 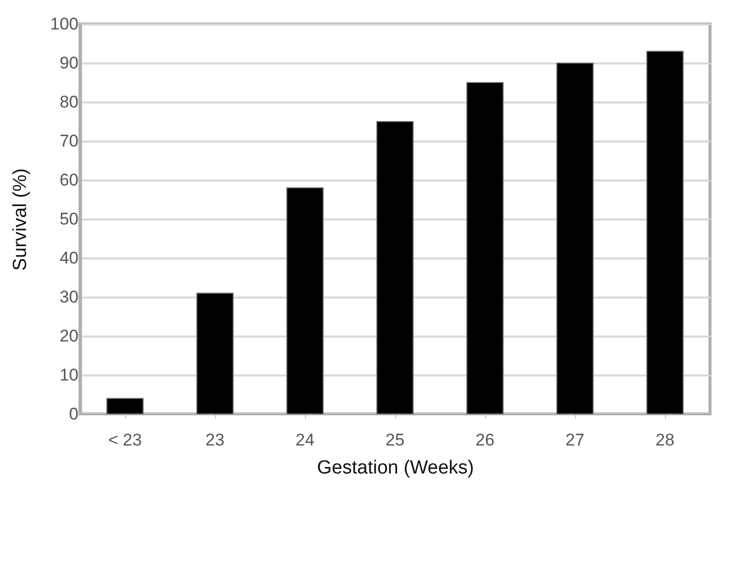 What do you see at coordinates (69, 141) in the screenshot?
I see `y-tick-label: 70` at bounding box center [69, 141].